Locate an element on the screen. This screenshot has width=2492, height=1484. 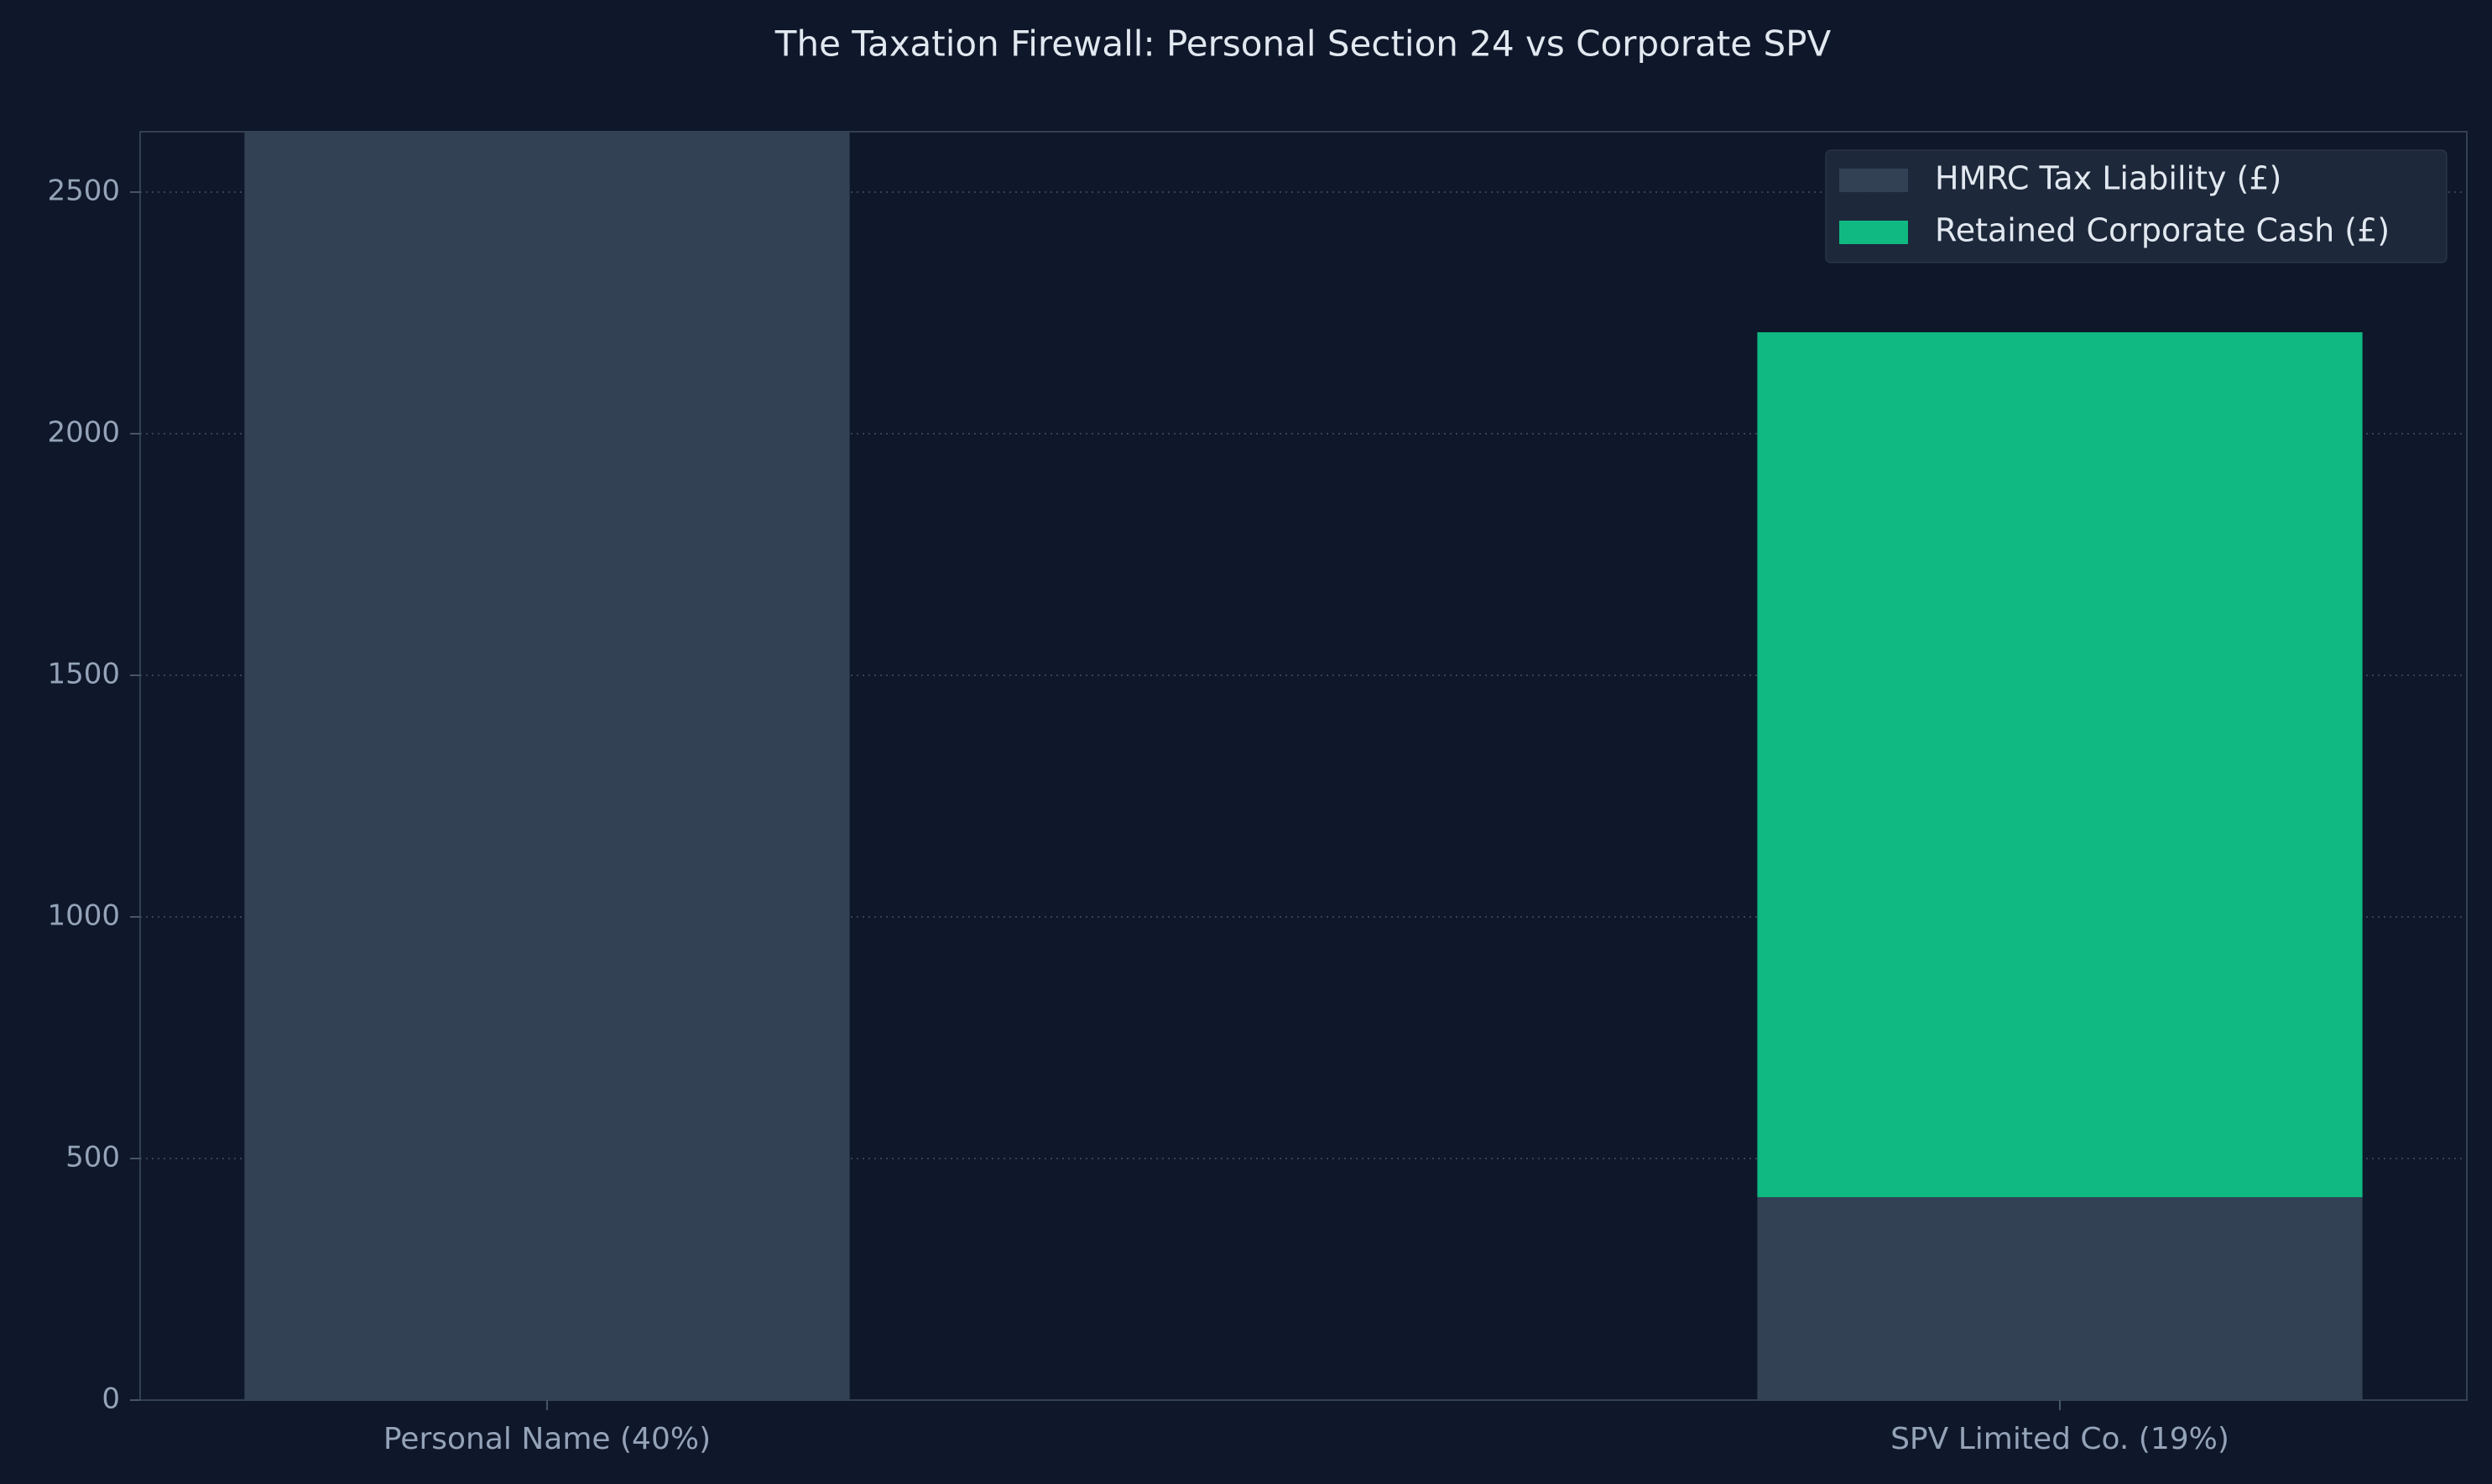
y-tick-label: 0 is located at coordinates (111, 1399).